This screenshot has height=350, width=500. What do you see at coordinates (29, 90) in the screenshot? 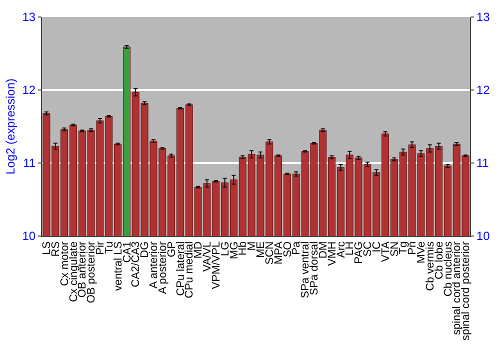
I see `y-tick-label: 12` at bounding box center [29, 90].